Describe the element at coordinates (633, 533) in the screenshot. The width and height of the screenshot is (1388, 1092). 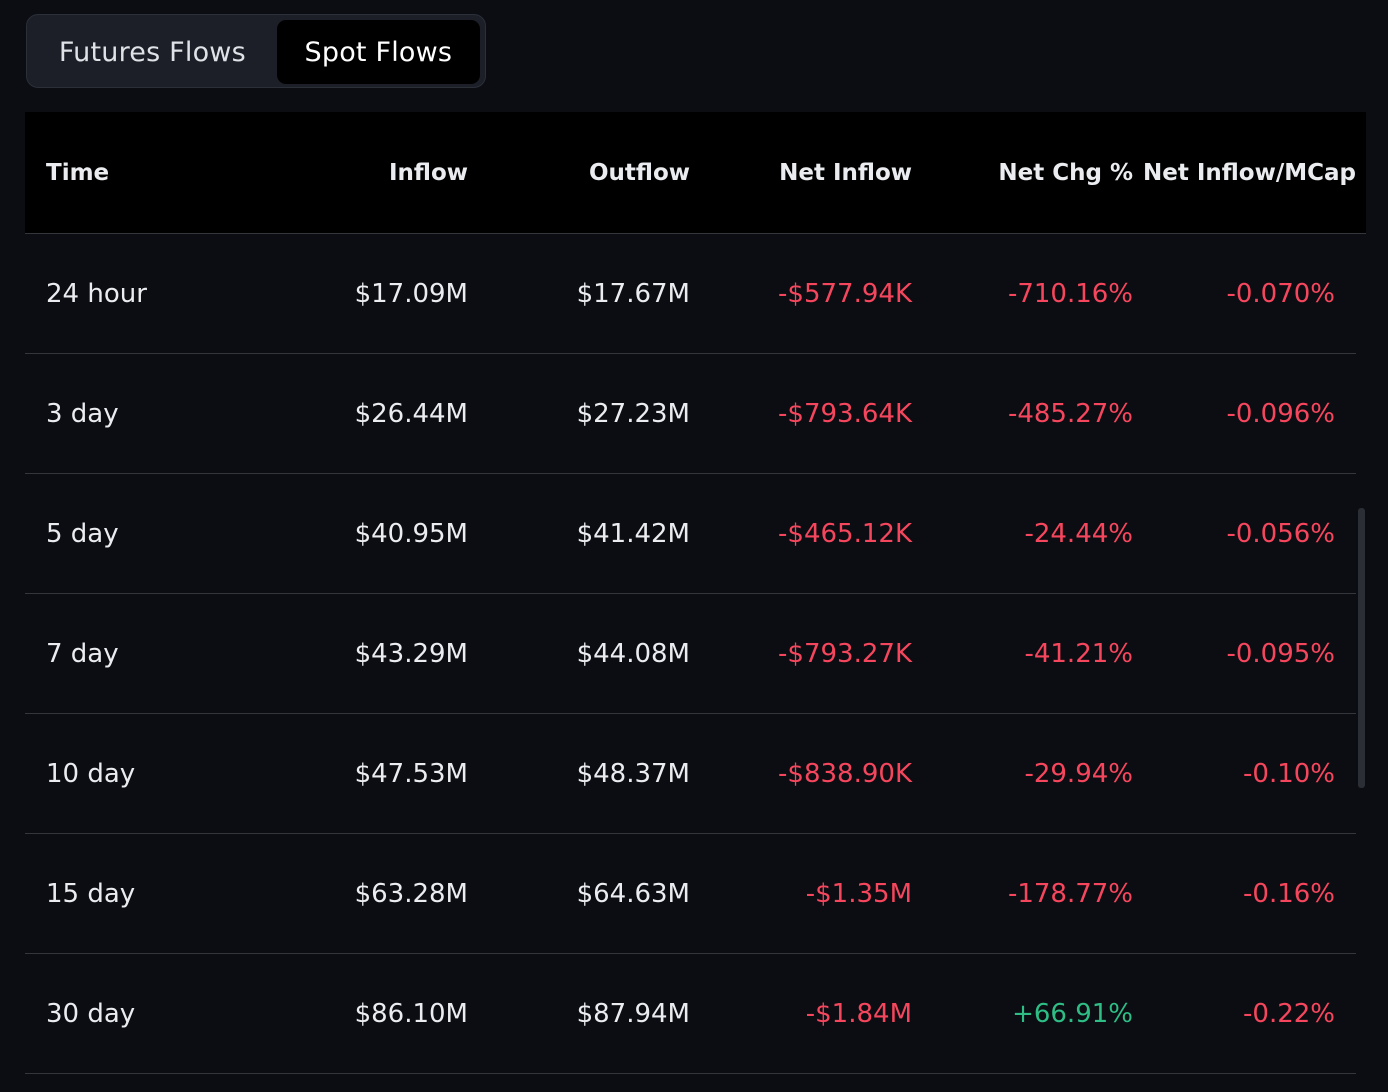
I see `outflow-cell: $41.42M` at that location.